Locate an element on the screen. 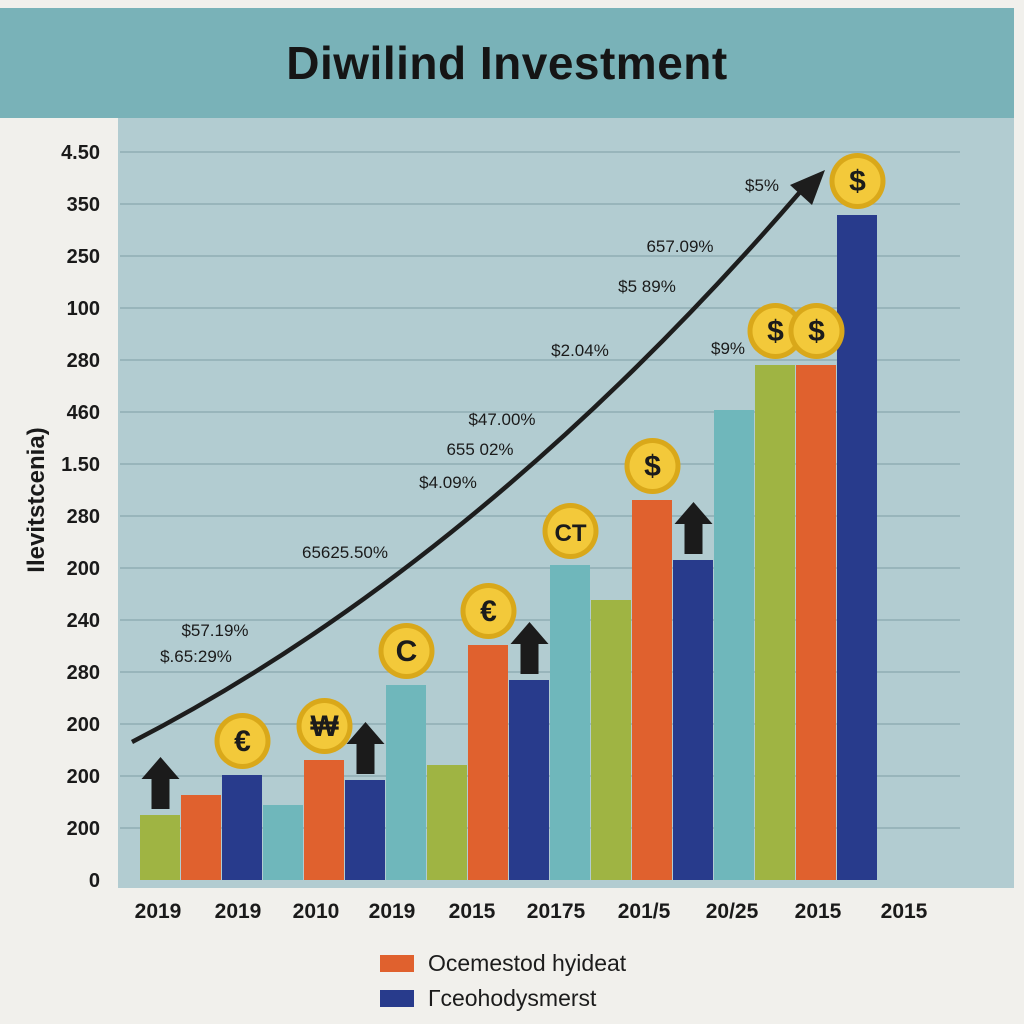 Image resolution: width=1024 pixels, height=1024 pixels. percentage-annotation: 657.09% is located at coordinates (679, 246).